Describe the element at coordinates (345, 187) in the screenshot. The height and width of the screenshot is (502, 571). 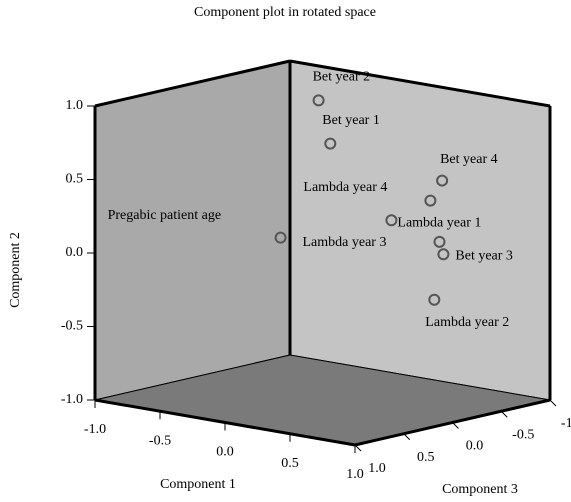
I see `point-label: Lambda year 4` at that location.